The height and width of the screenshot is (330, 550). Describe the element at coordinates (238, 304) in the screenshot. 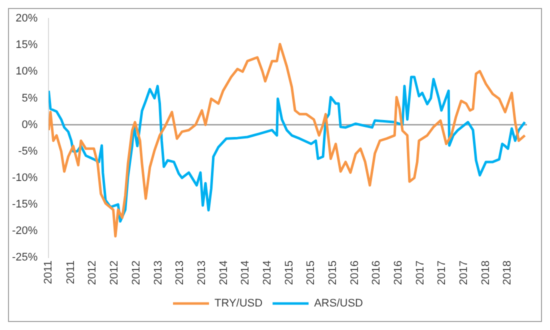

I see `legend-label: TRY/USD` at that location.